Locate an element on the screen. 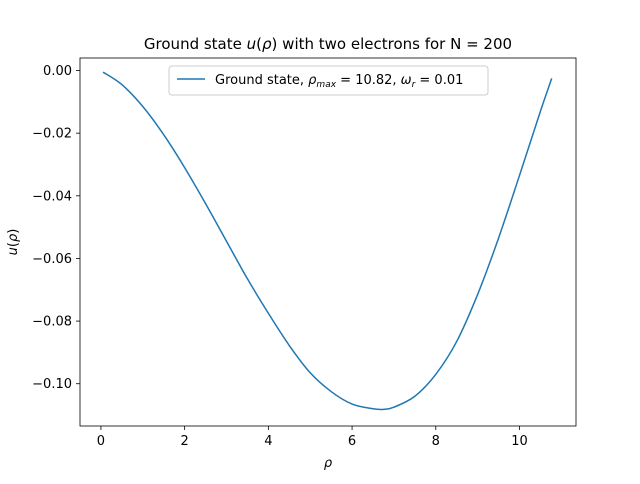 Image resolution: width=640 pixels, height=484 pixels. legend: Ground state, ρmax = 10.82, ωr = 0.01 is located at coordinates (328, 80).